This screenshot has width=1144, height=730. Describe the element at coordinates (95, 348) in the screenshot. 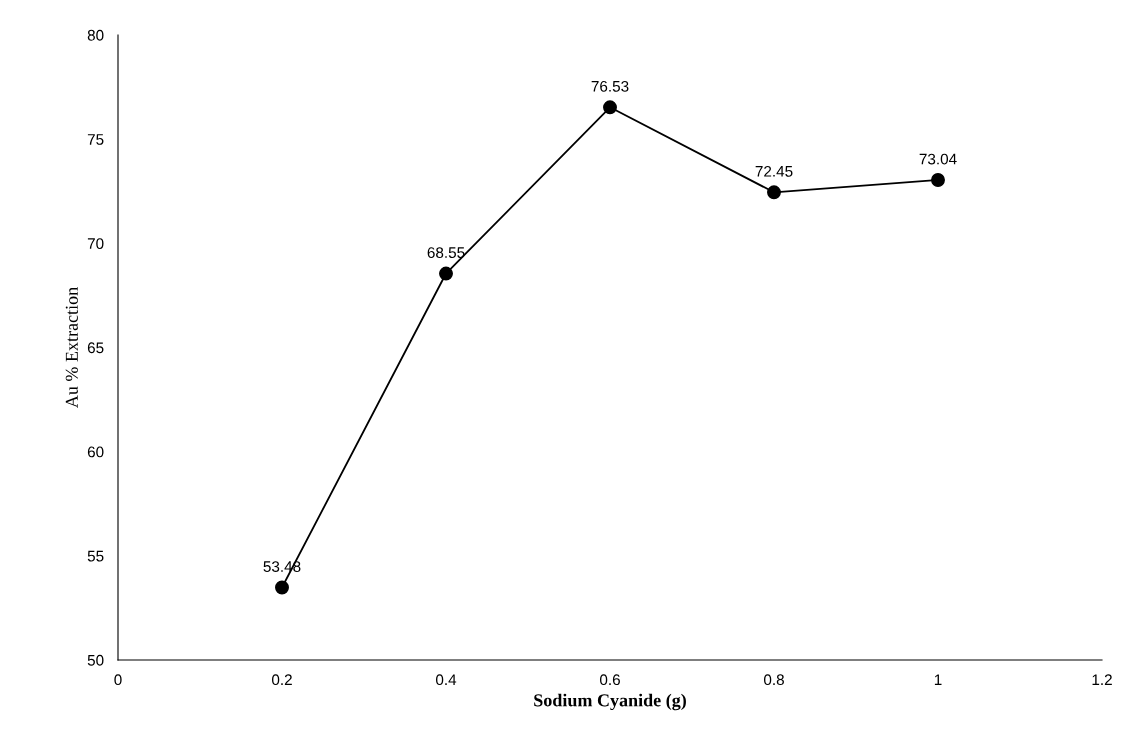

I see `y-tick-label: 65` at that location.